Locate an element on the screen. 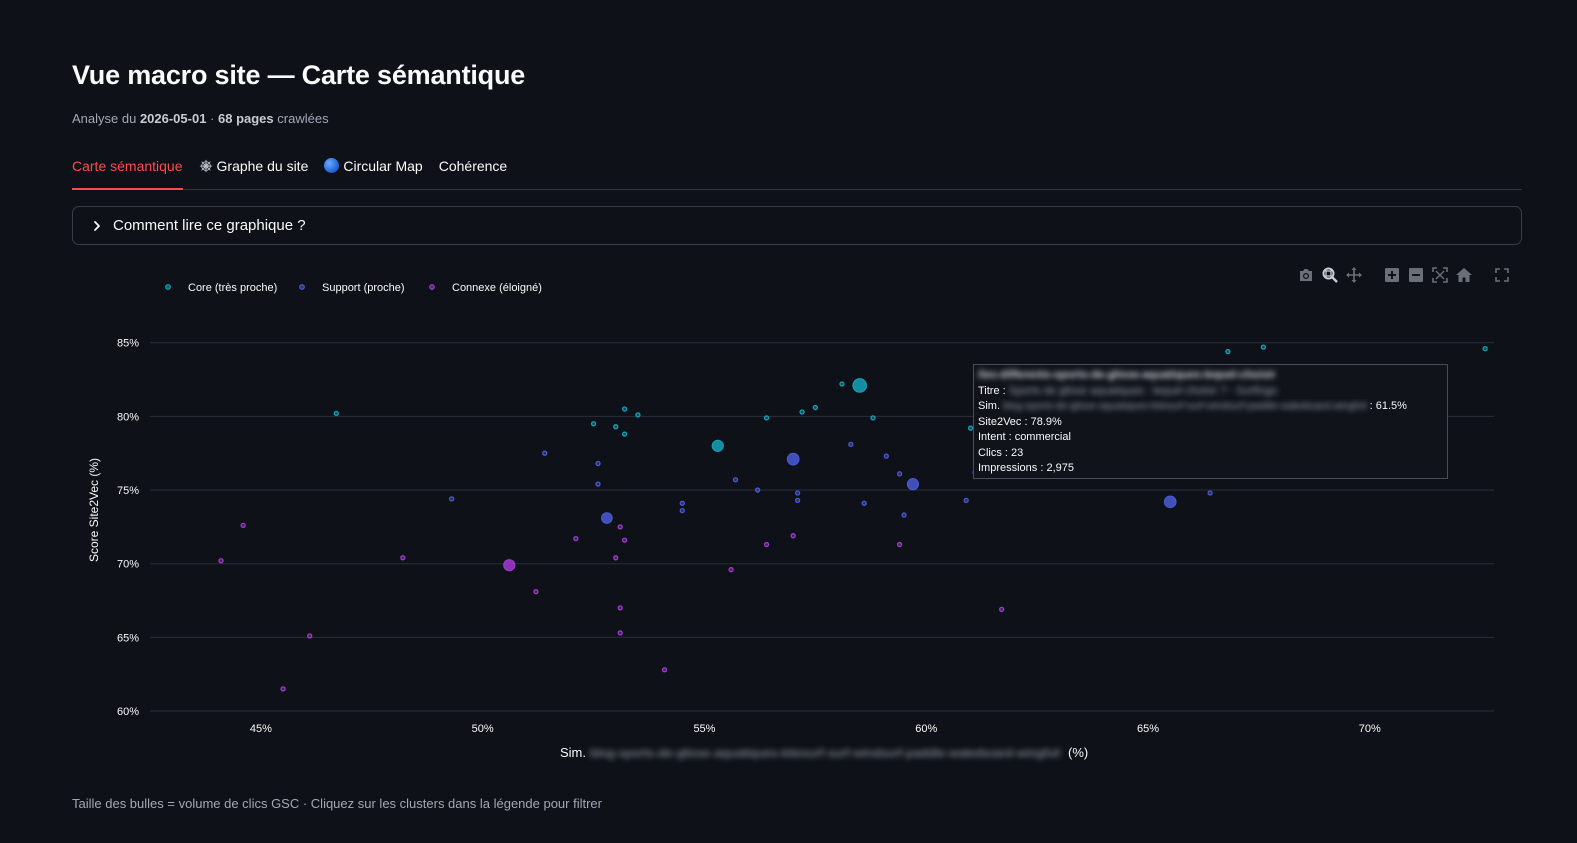  y-tick-label: 65% is located at coordinates (128, 638).